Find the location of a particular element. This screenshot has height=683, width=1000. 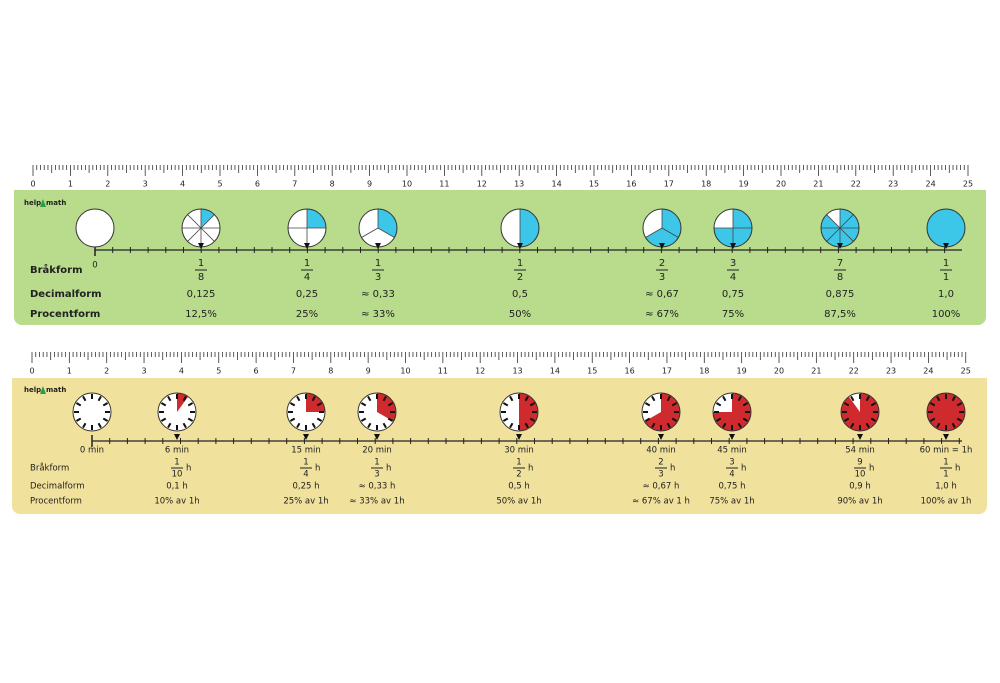

scale-label: 18 is located at coordinates (704, 371).